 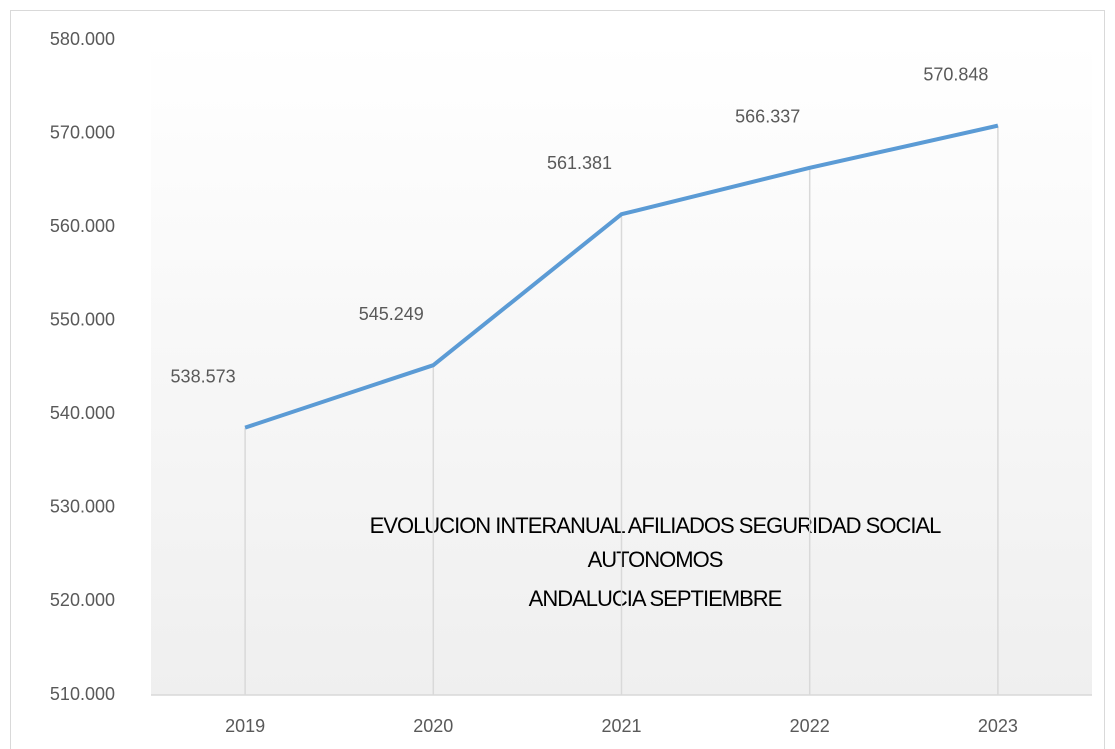 I want to click on x-tick-label: 2021, so click(x=621, y=726).